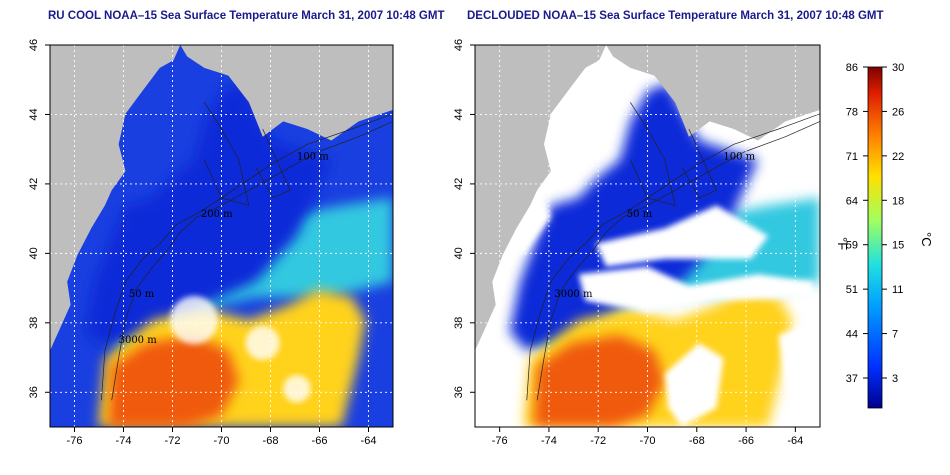 The height and width of the screenshot is (475, 950). What do you see at coordinates (842, 243) in the screenshot?
I see `fahrenheit-unit-label: °F` at bounding box center [842, 243].